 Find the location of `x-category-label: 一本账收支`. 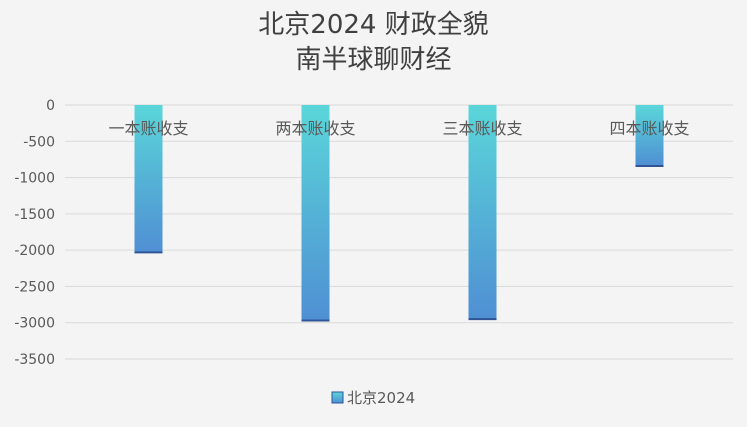

x-category-label: 一本账收支 is located at coordinates (148, 128).